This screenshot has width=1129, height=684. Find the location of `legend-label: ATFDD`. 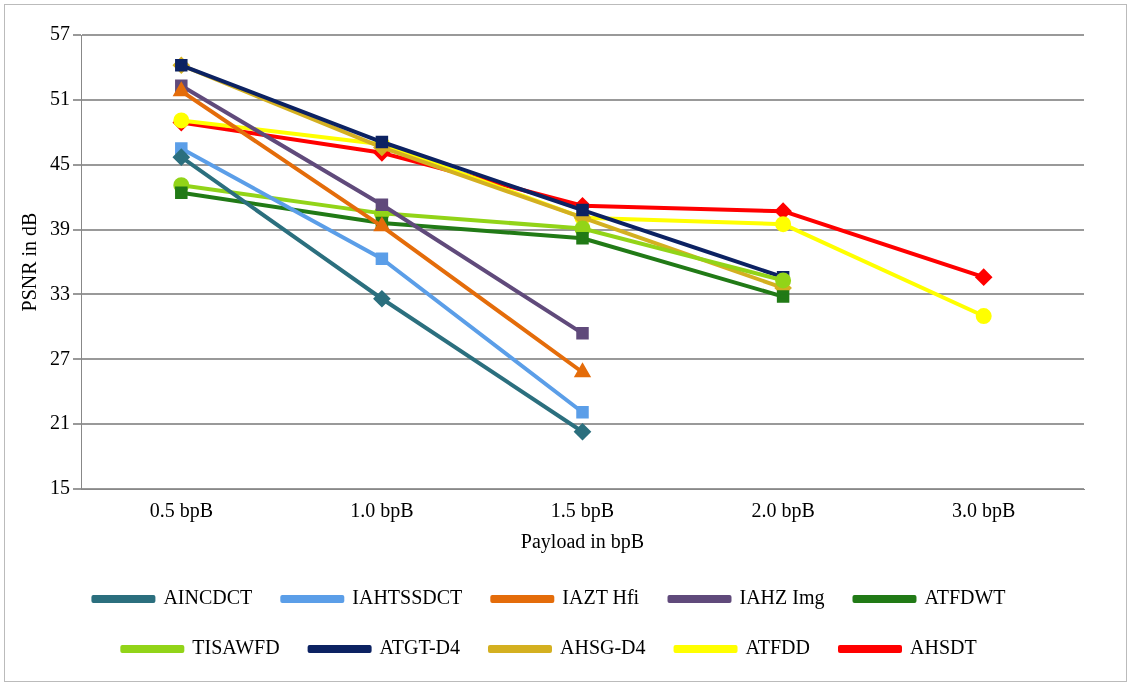

legend-label: ATFDD is located at coordinates (777, 647).